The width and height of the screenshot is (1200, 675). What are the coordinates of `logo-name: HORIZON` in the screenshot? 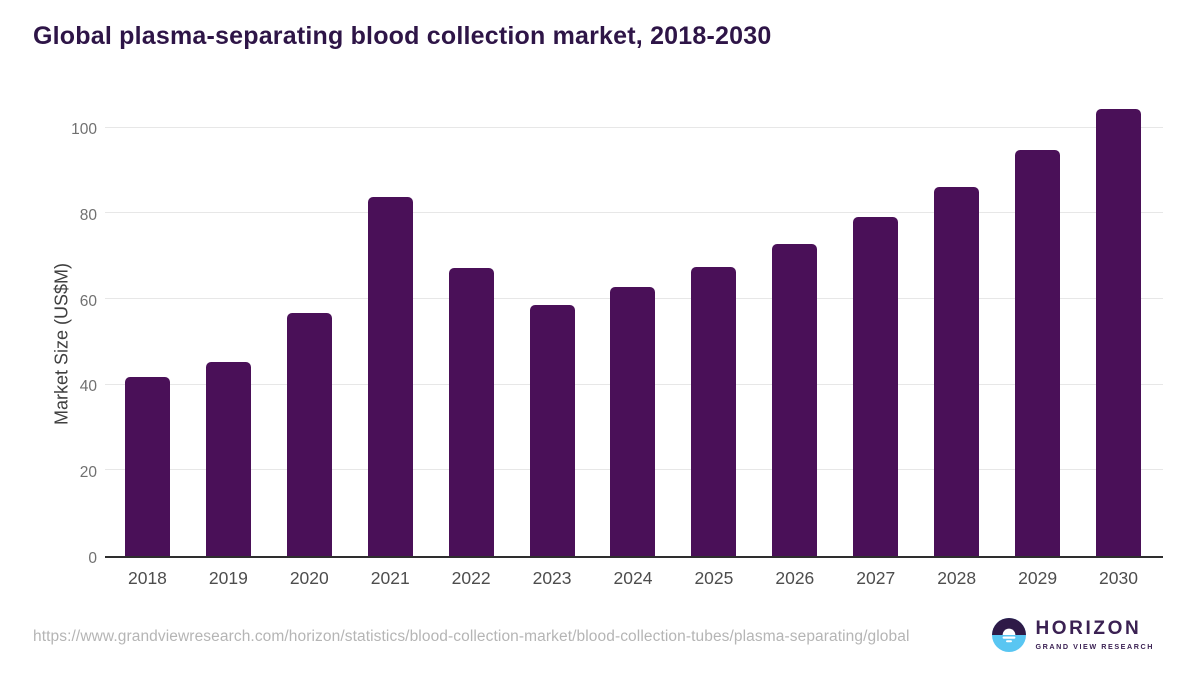 It's located at (1088, 629).